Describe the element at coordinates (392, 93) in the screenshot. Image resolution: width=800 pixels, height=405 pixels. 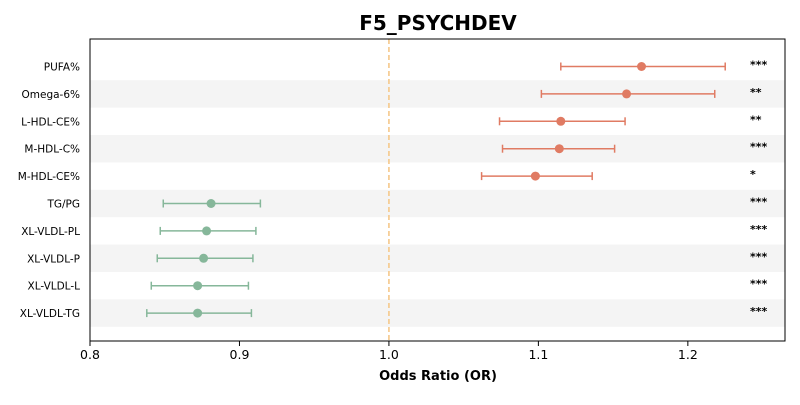
I see `forest-row: Omega-6% **` at that location.